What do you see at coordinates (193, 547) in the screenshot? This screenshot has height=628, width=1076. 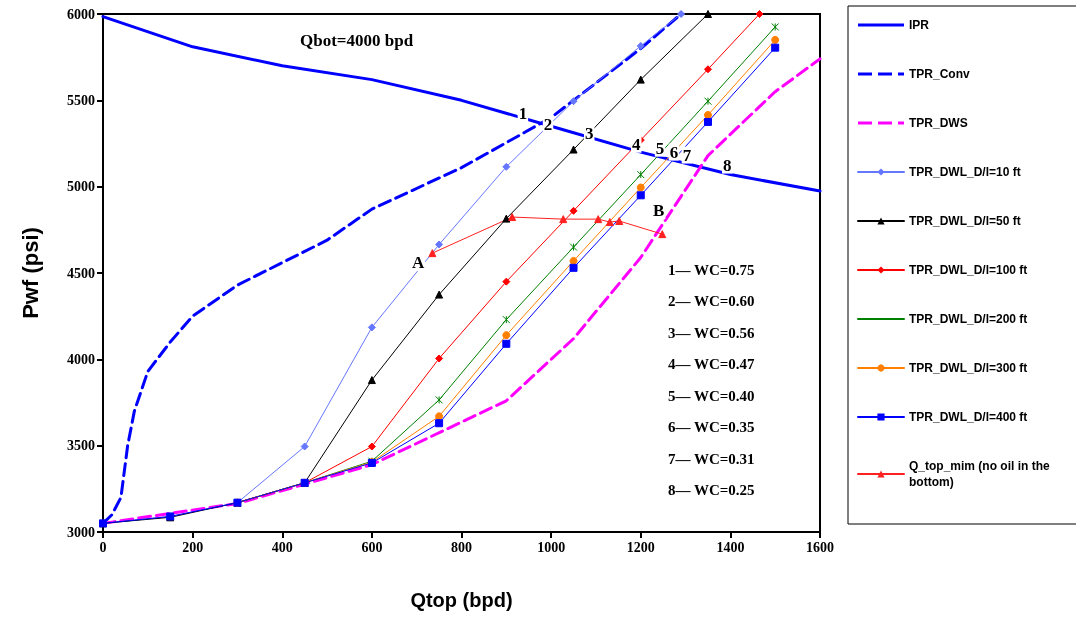 I see `x-tick-label: 200` at bounding box center [193, 547].